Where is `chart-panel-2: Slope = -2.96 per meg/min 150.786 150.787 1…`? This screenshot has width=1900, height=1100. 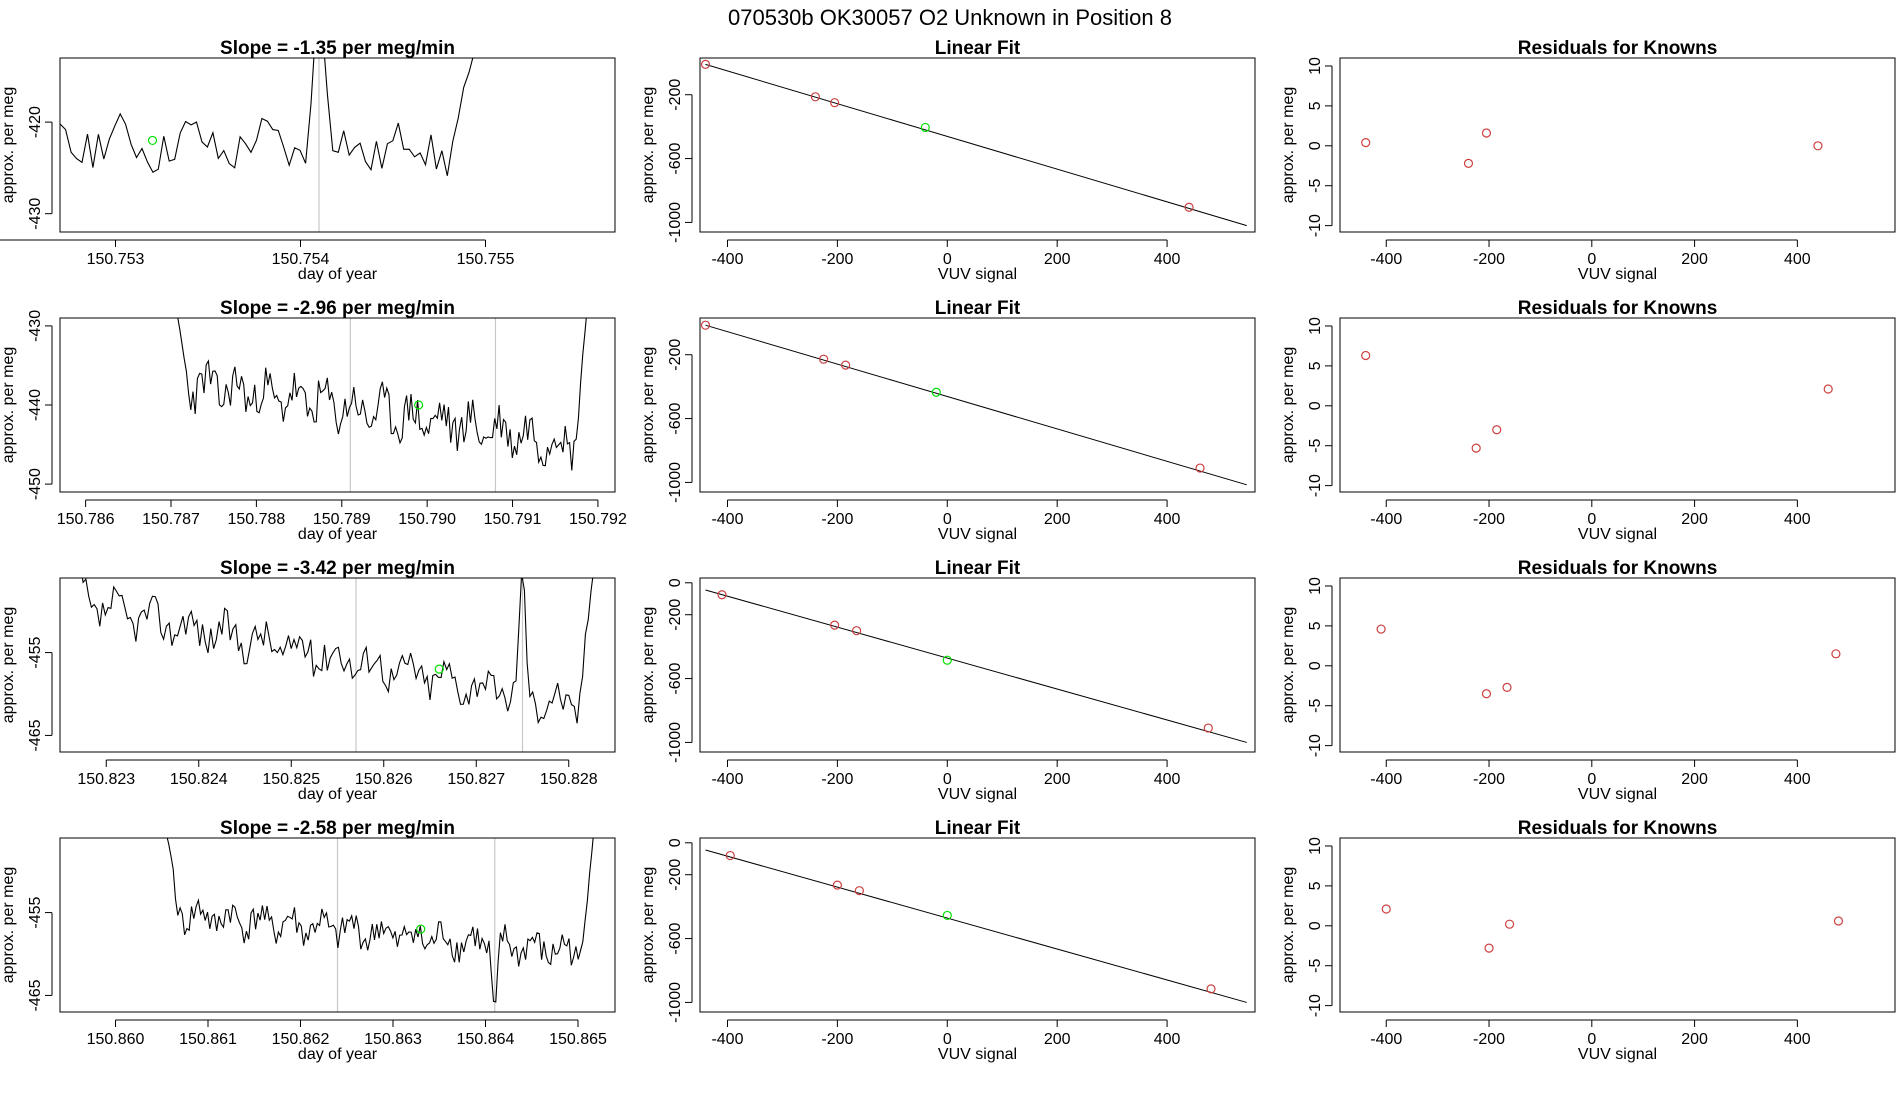
chart-panel-2: Slope = -2.96 per meg/min 150.786 150.787 1… is located at coordinates (313, 420).